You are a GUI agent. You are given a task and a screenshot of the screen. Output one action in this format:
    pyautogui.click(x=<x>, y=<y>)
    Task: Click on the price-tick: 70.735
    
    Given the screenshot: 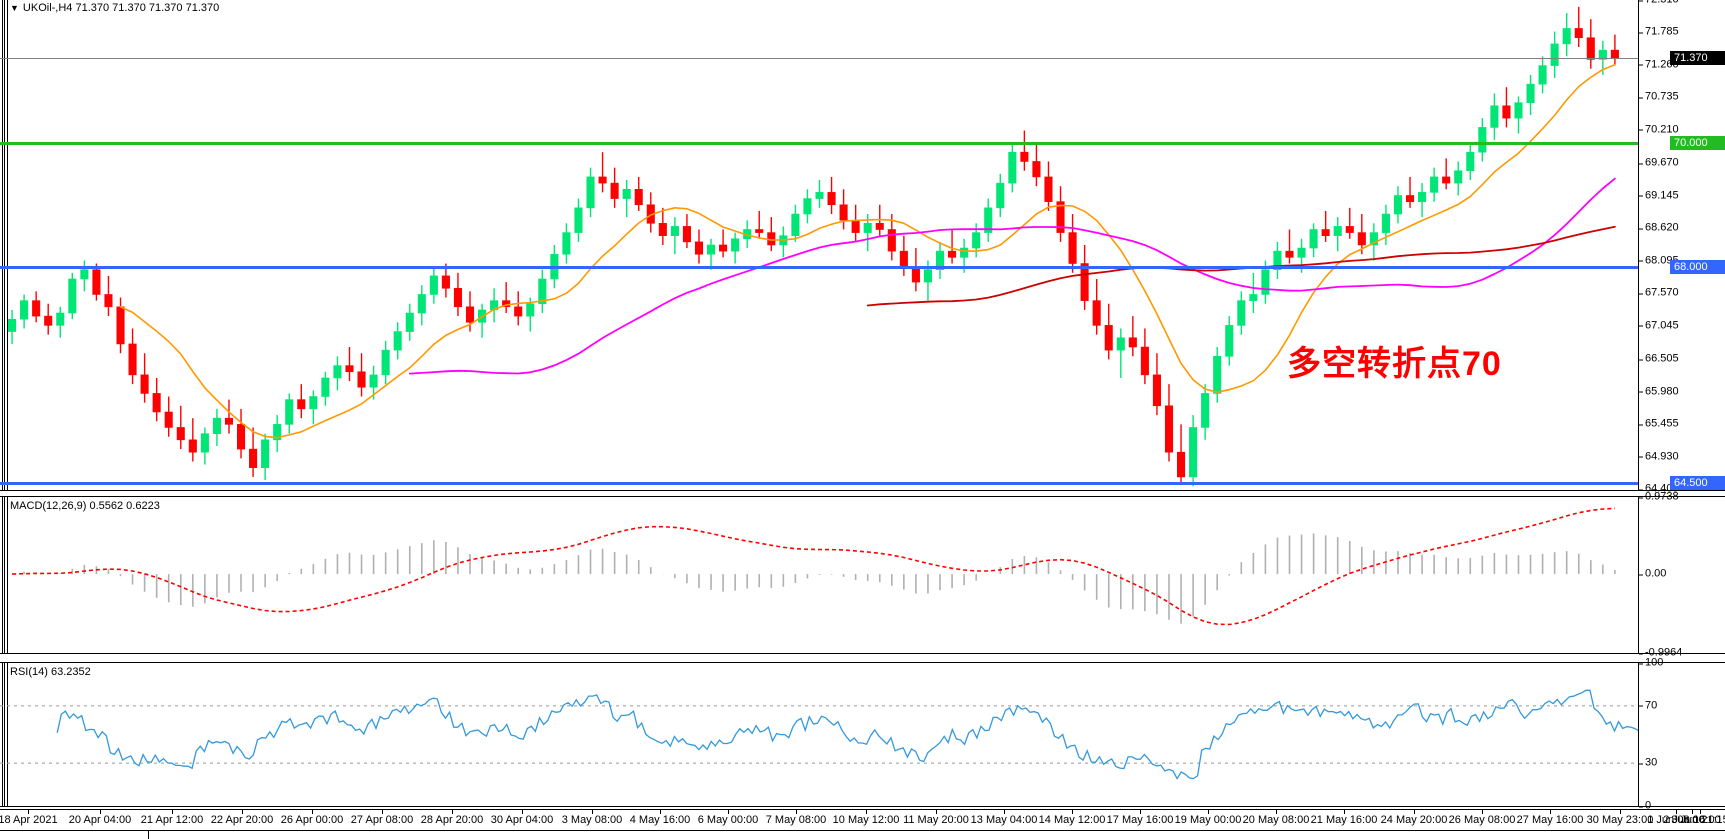 What is the action you would take?
    pyautogui.click(x=1659, y=97)
    